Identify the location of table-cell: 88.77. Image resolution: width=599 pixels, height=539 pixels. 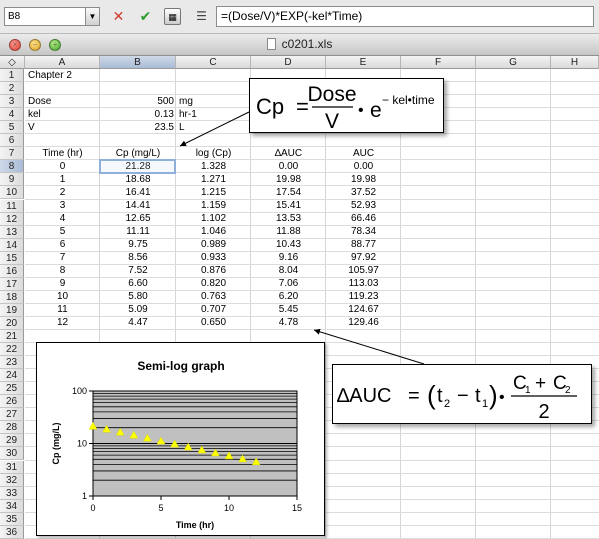
(363, 245).